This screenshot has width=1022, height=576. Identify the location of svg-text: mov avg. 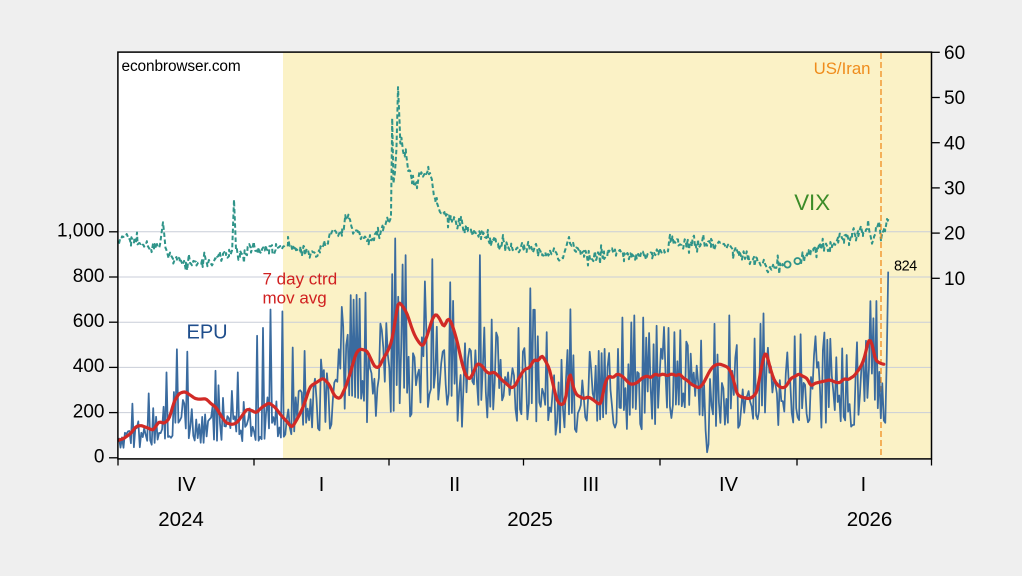
(295, 298).